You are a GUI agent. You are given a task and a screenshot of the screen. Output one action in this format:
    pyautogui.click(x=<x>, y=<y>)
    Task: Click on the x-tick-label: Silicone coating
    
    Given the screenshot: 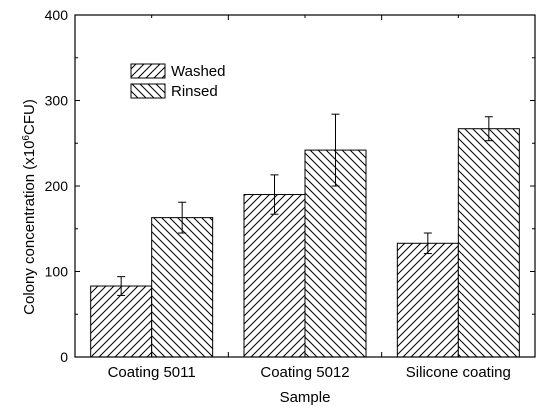 What is the action you would take?
    pyautogui.click(x=458, y=372)
    